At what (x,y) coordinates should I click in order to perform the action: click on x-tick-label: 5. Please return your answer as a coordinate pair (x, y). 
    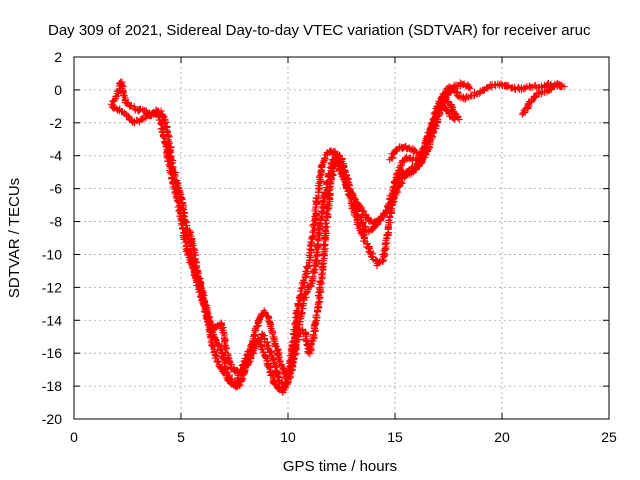
    Looking at the image, I should click on (181, 437).